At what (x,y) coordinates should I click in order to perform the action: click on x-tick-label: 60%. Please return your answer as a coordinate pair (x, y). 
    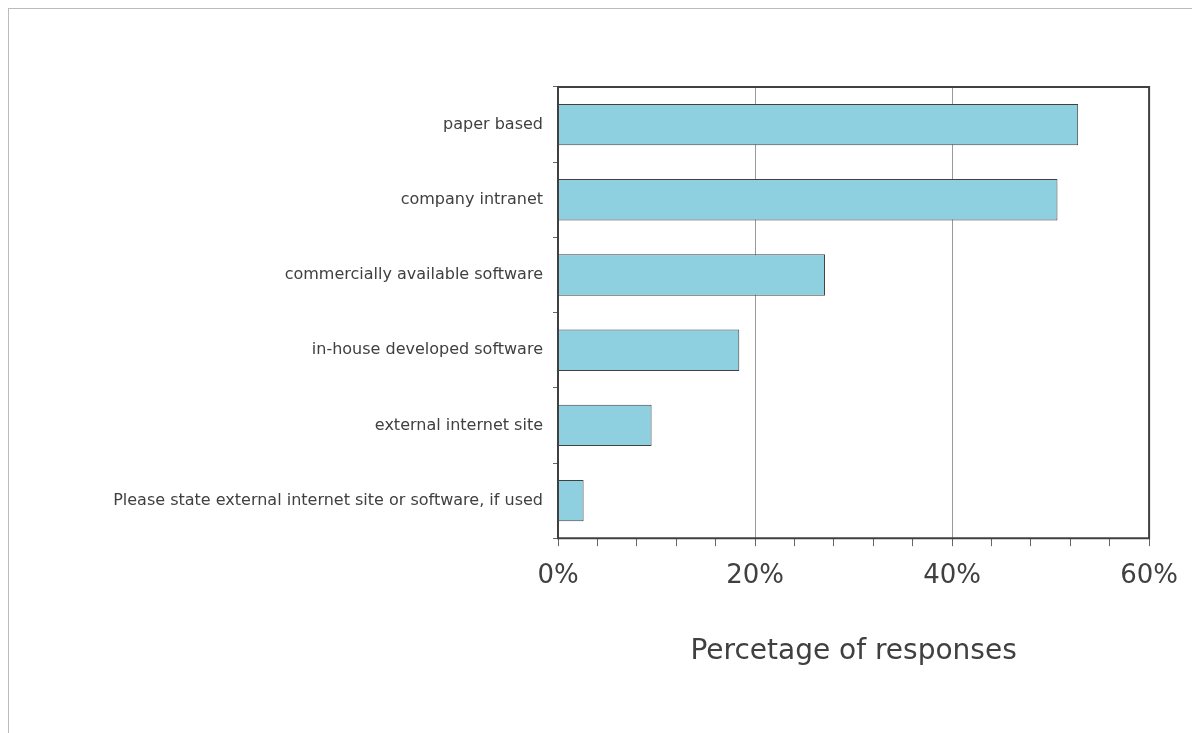
    Looking at the image, I should click on (1149, 573).